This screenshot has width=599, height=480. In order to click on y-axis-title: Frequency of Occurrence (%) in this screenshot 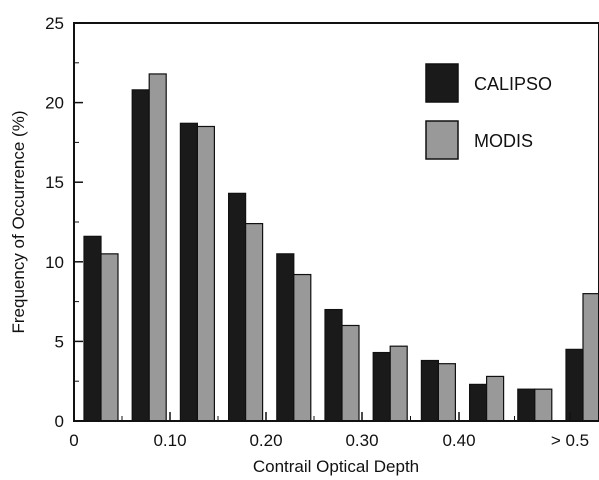, I will do `click(18, 222)`.